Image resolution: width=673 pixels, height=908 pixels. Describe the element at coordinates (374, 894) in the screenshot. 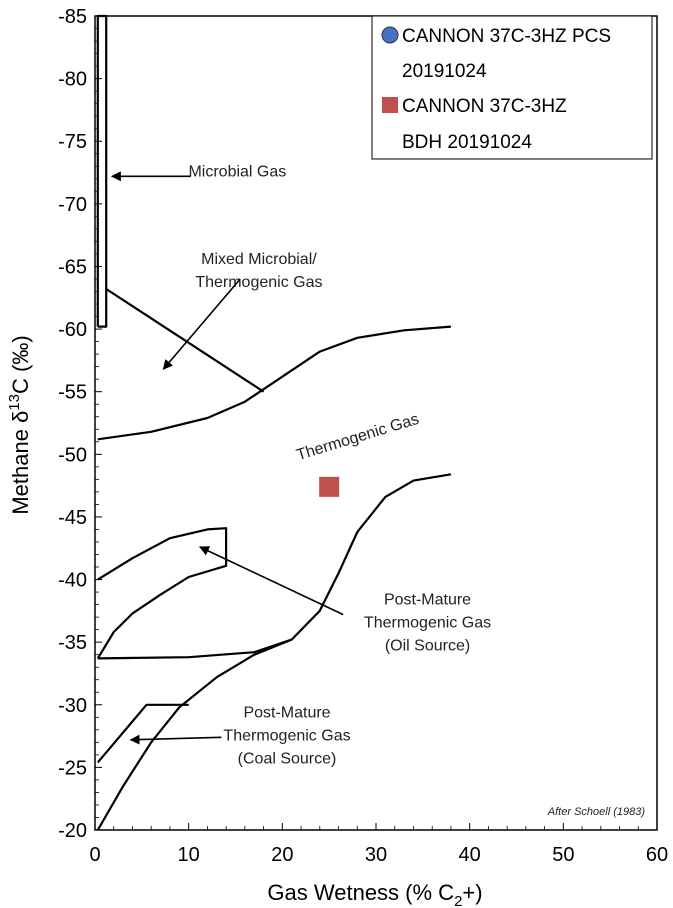

I see `x-axis-title: Gas Wetness (% C2+)` at that location.